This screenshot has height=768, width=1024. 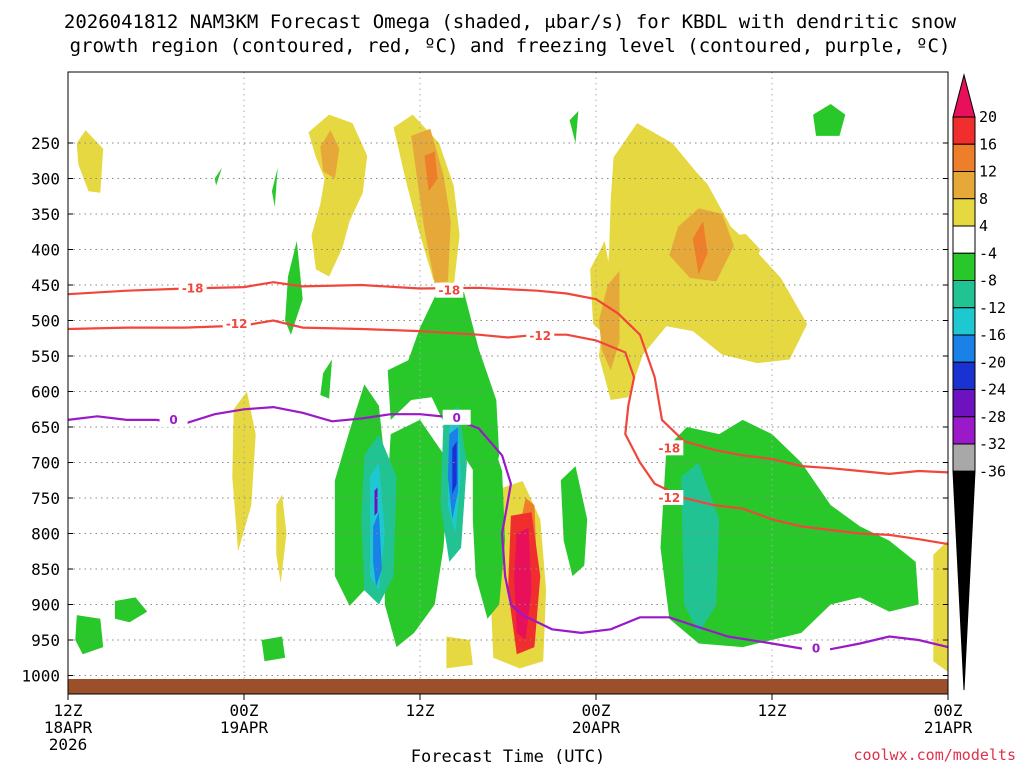 What do you see at coordinates (45, 285) in the screenshot?
I see `y-tick-label: 450` at bounding box center [45, 285].